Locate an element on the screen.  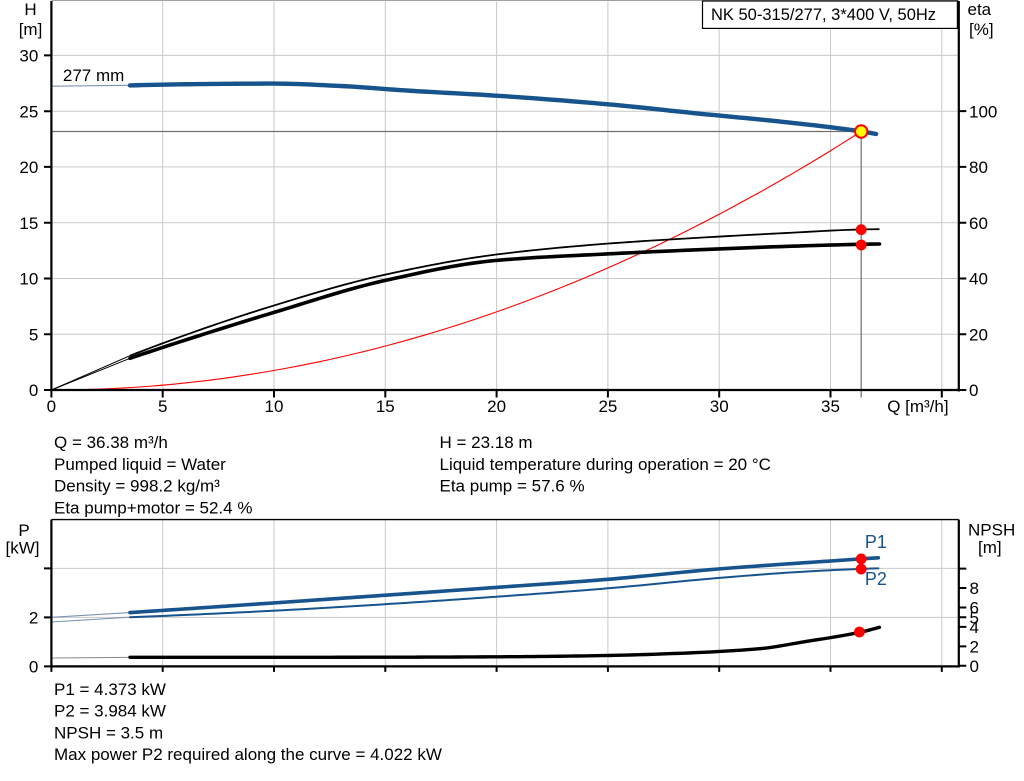
svg-text: 100 is located at coordinates (983, 111).